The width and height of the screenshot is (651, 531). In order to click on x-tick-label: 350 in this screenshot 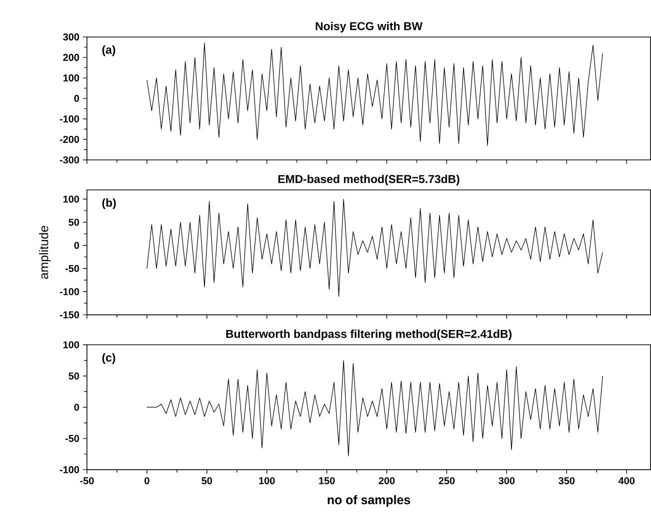, I will do `click(566, 480)`.